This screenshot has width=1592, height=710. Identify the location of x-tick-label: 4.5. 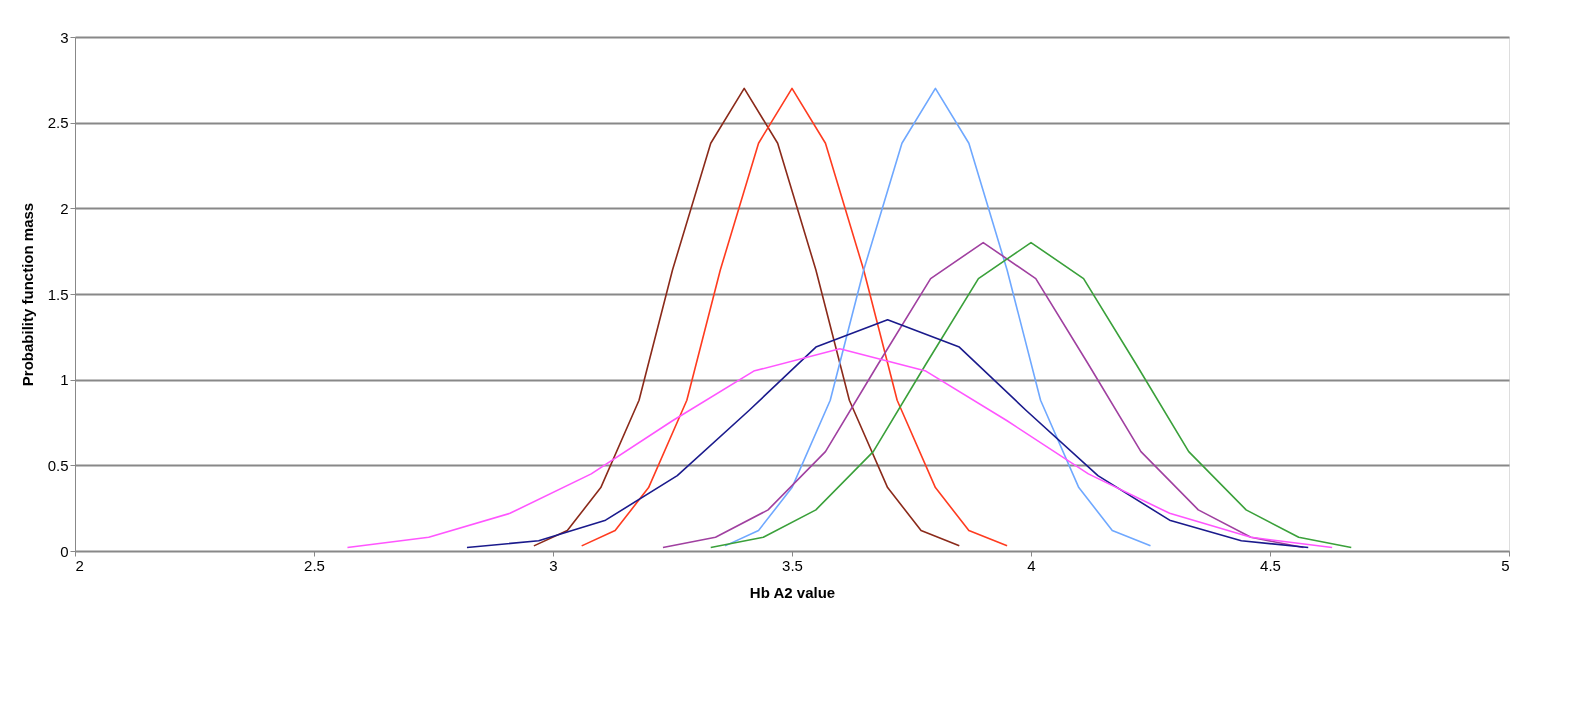
(1270, 565).